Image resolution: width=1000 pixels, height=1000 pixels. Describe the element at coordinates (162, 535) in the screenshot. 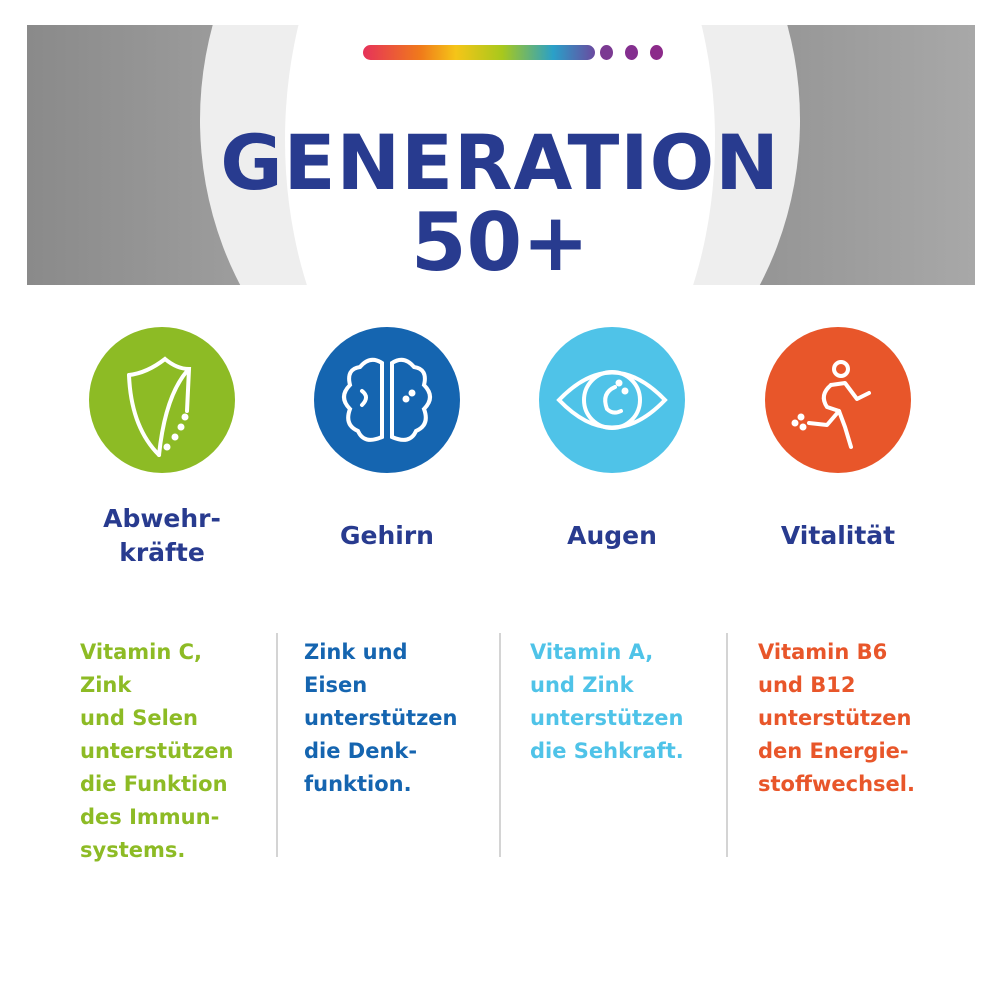

I see `label-immune: Abwehr- kräfte` at that location.